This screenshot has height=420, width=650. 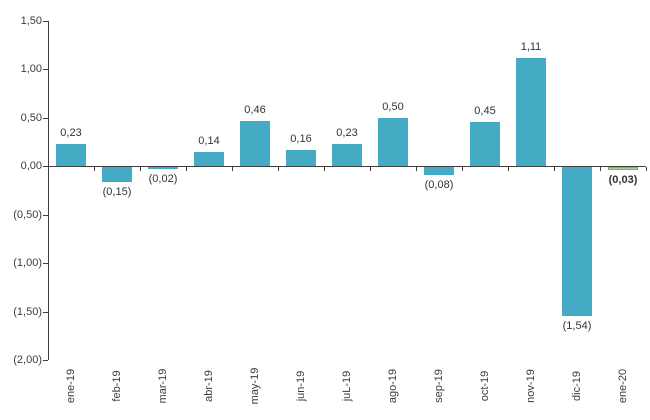 I want to click on y-tick-label: (0,50), so click(x=27, y=214).